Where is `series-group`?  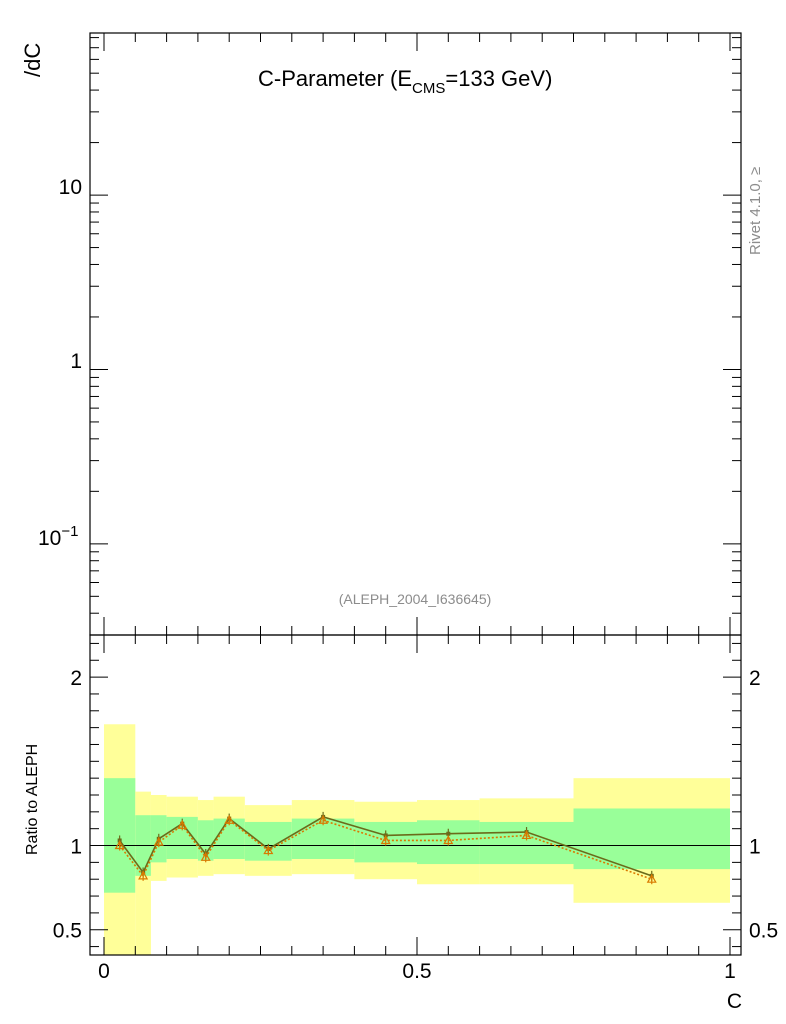 series-group is located at coordinates (385, 848).